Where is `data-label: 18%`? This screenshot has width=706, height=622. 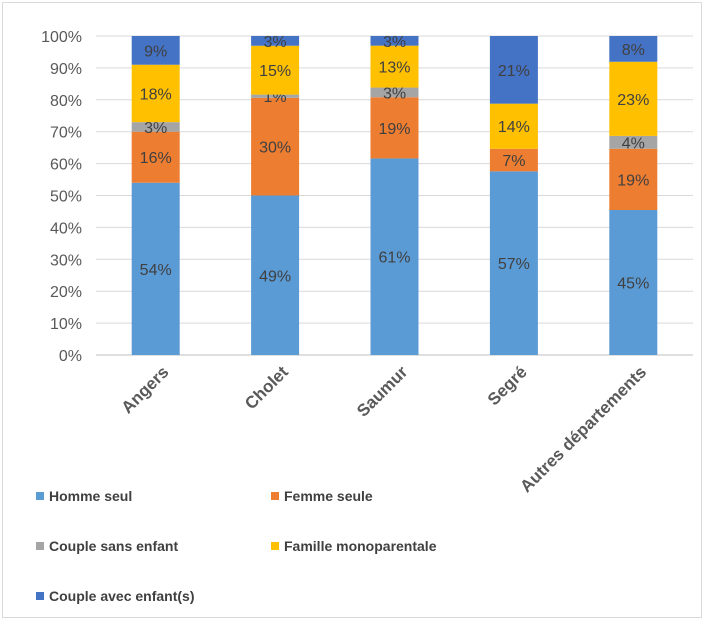 data-label: 18% is located at coordinates (156, 94).